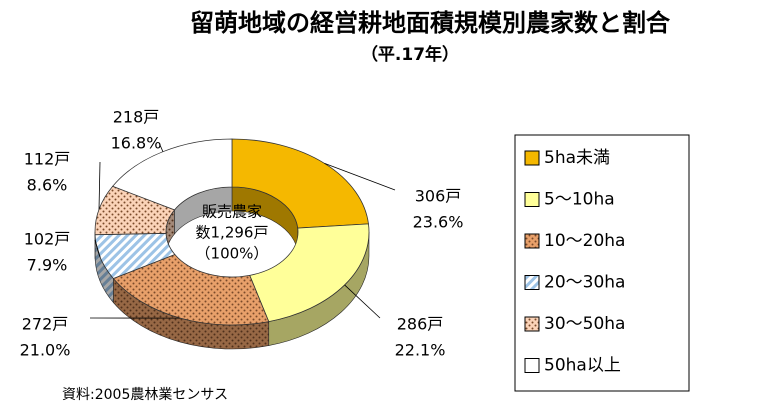 Image resolution: width=767 pixels, height=407 pixels. Describe the element at coordinates (582, 366) in the screenshot. I see `legend-label: 50ha以上` at that location.